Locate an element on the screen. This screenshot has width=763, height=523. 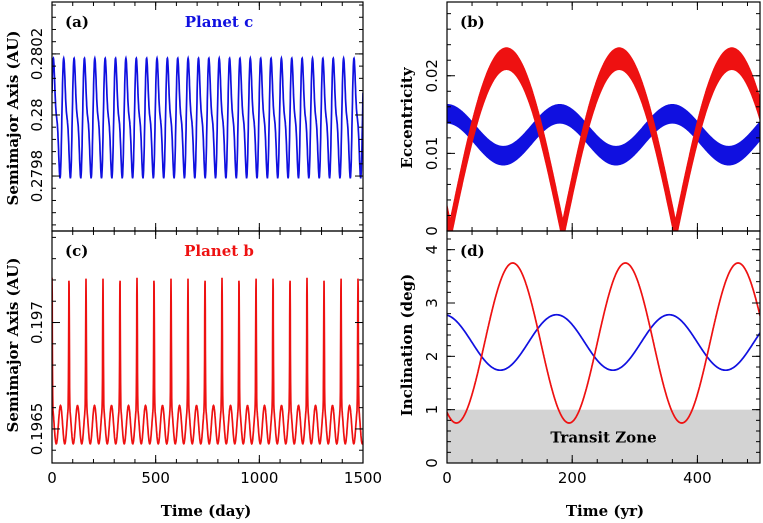
panel-d-ylabel: Inclination (deg) is located at coordinates (407, 345).